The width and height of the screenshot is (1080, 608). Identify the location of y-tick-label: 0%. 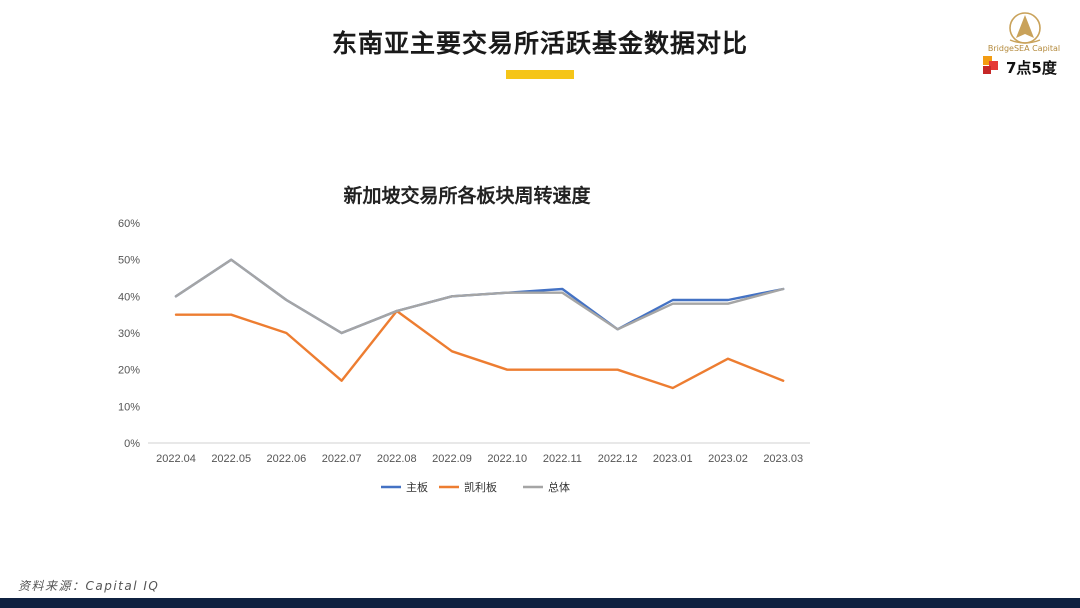
(132, 444).